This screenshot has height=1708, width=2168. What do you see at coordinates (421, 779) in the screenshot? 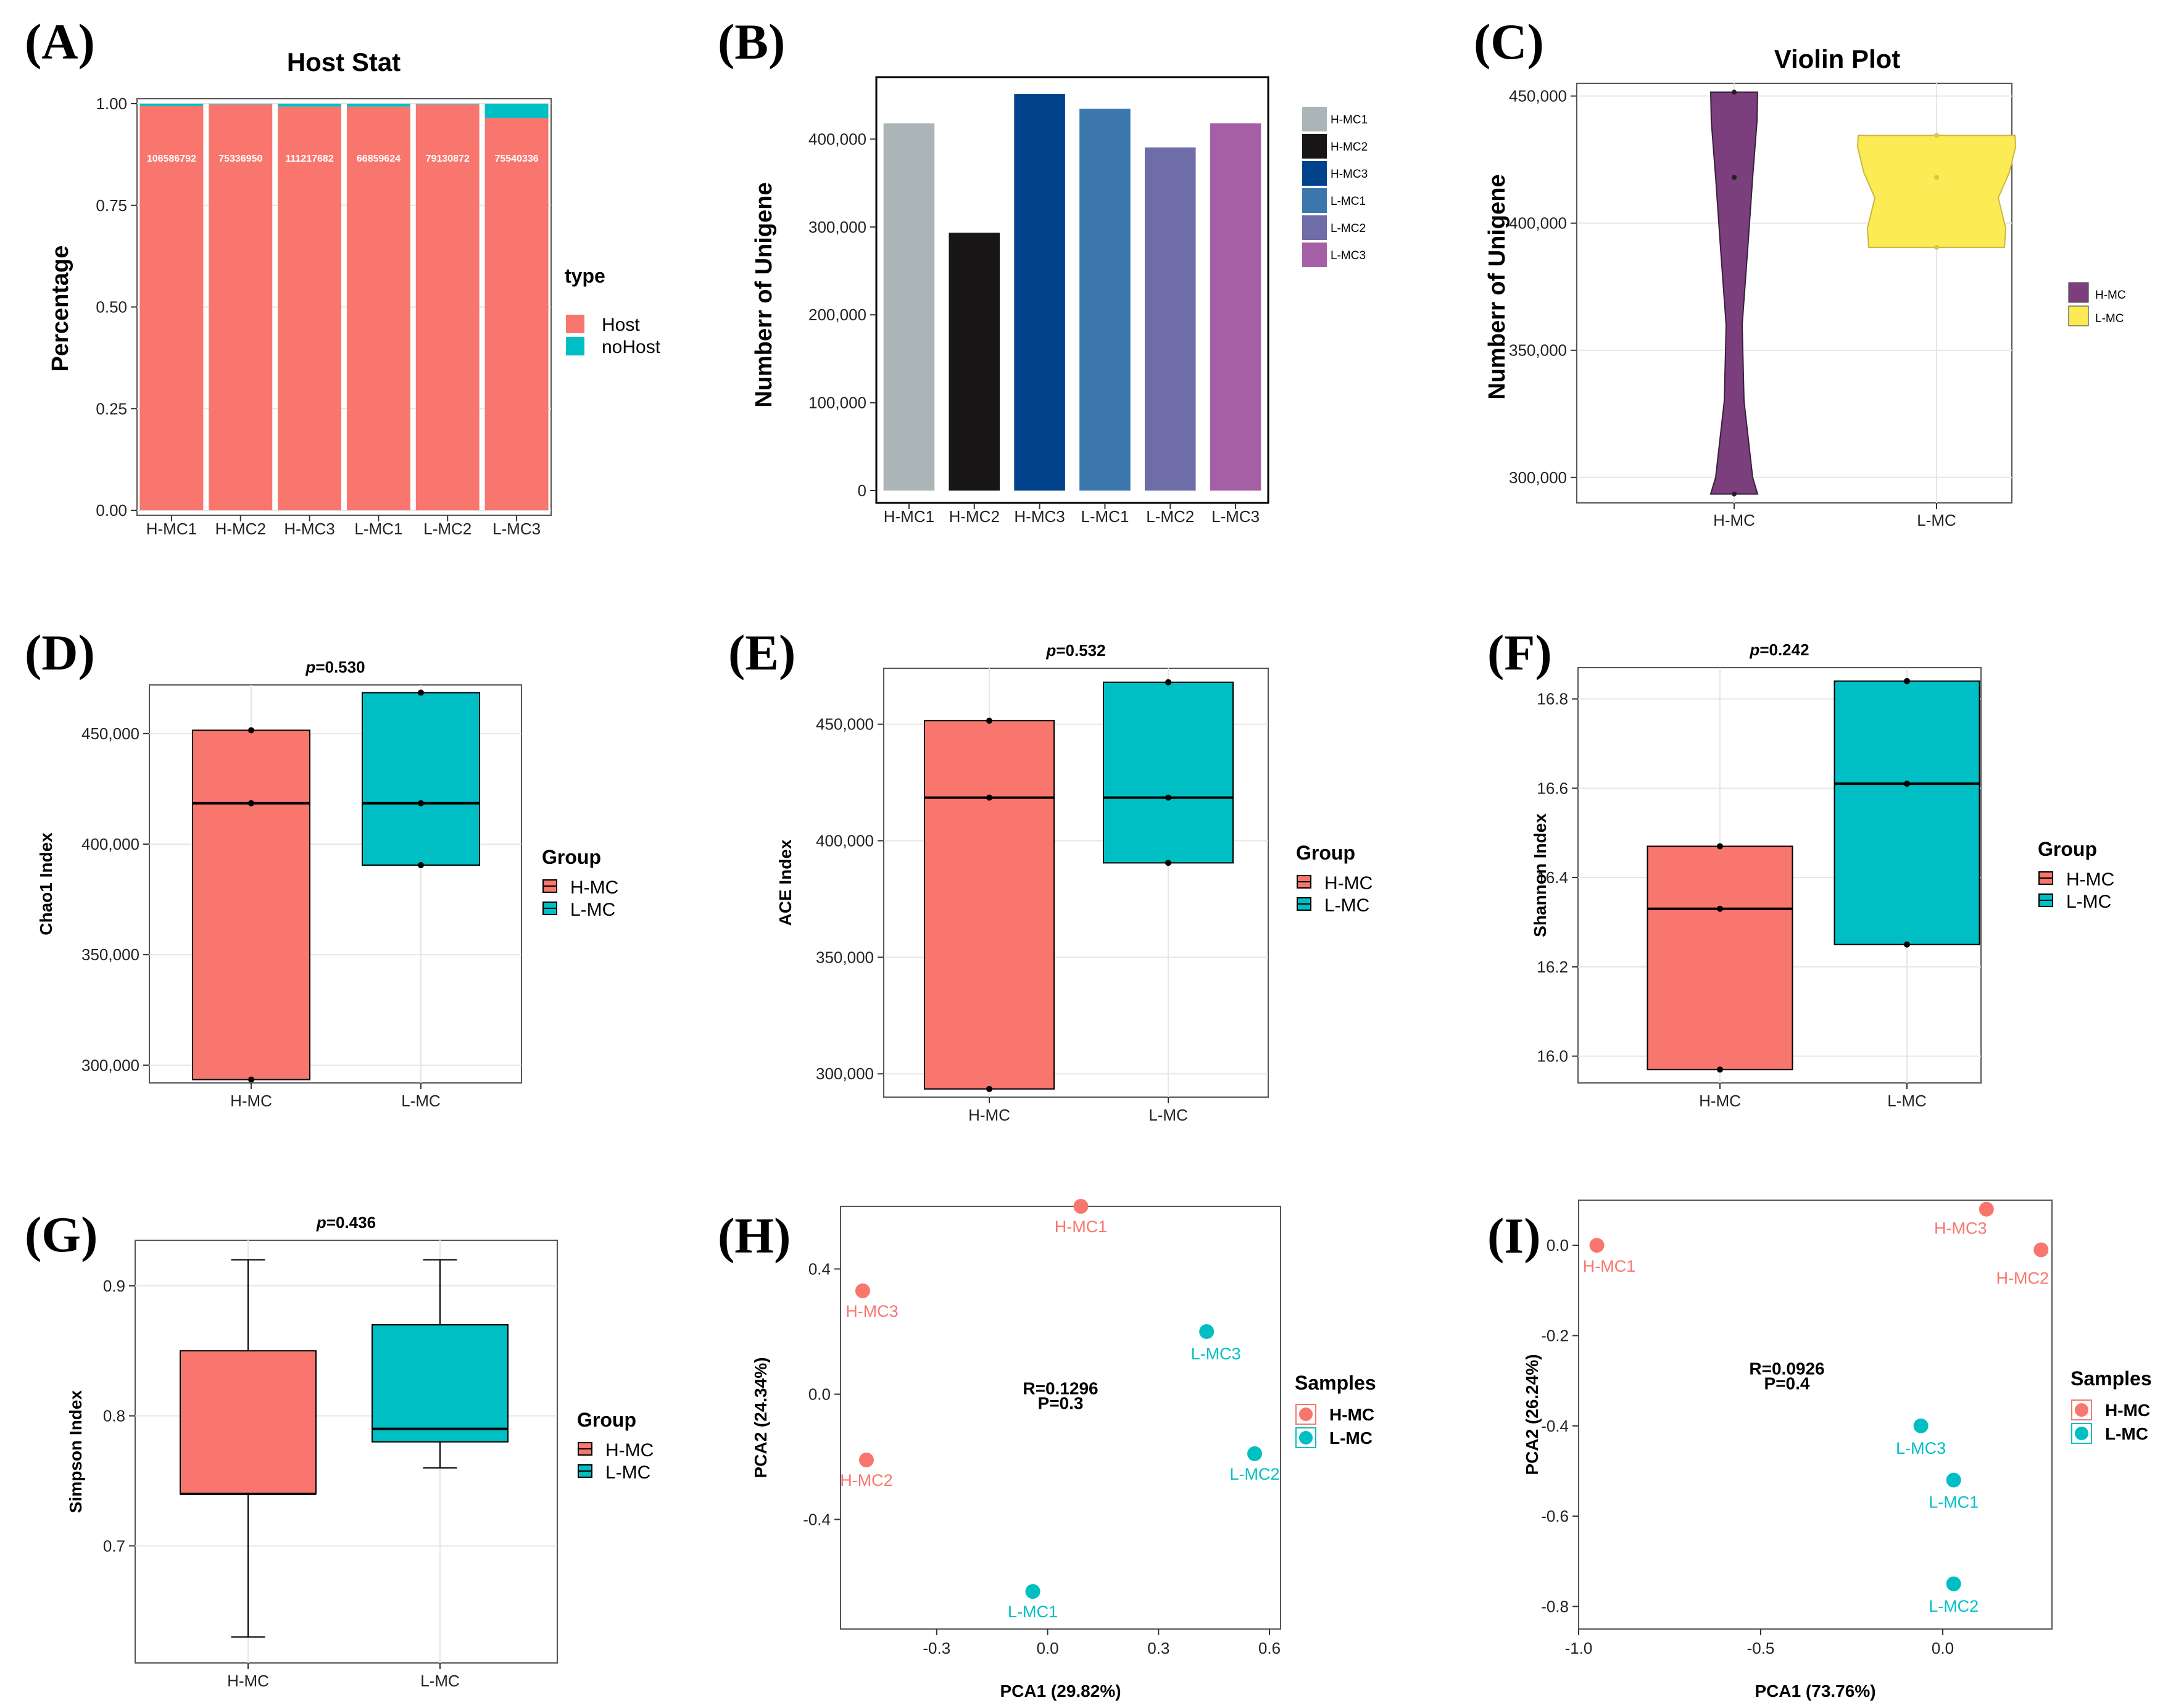
I see `panel-d-box-l-mc` at bounding box center [421, 779].